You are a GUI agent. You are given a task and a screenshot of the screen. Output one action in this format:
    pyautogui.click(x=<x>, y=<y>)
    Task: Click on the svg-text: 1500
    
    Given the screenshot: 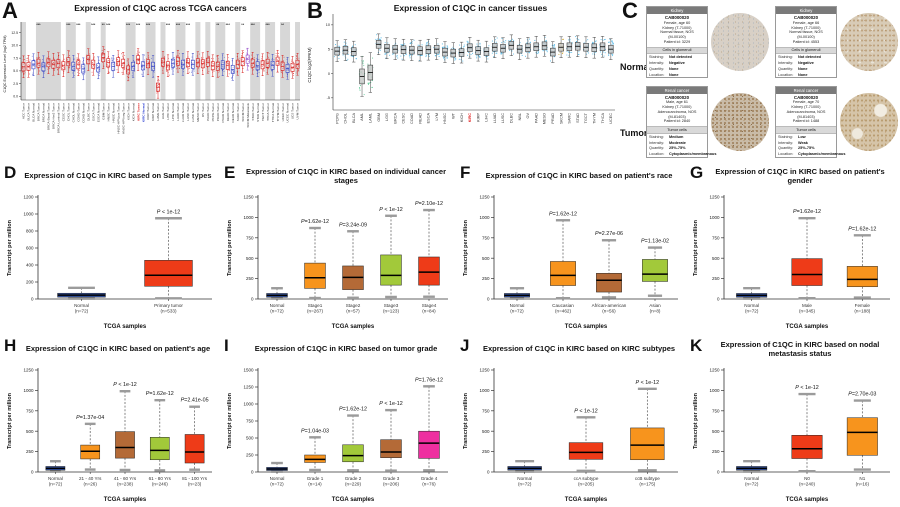 What is the action you would take?
    pyautogui.click(x=248, y=370)
    